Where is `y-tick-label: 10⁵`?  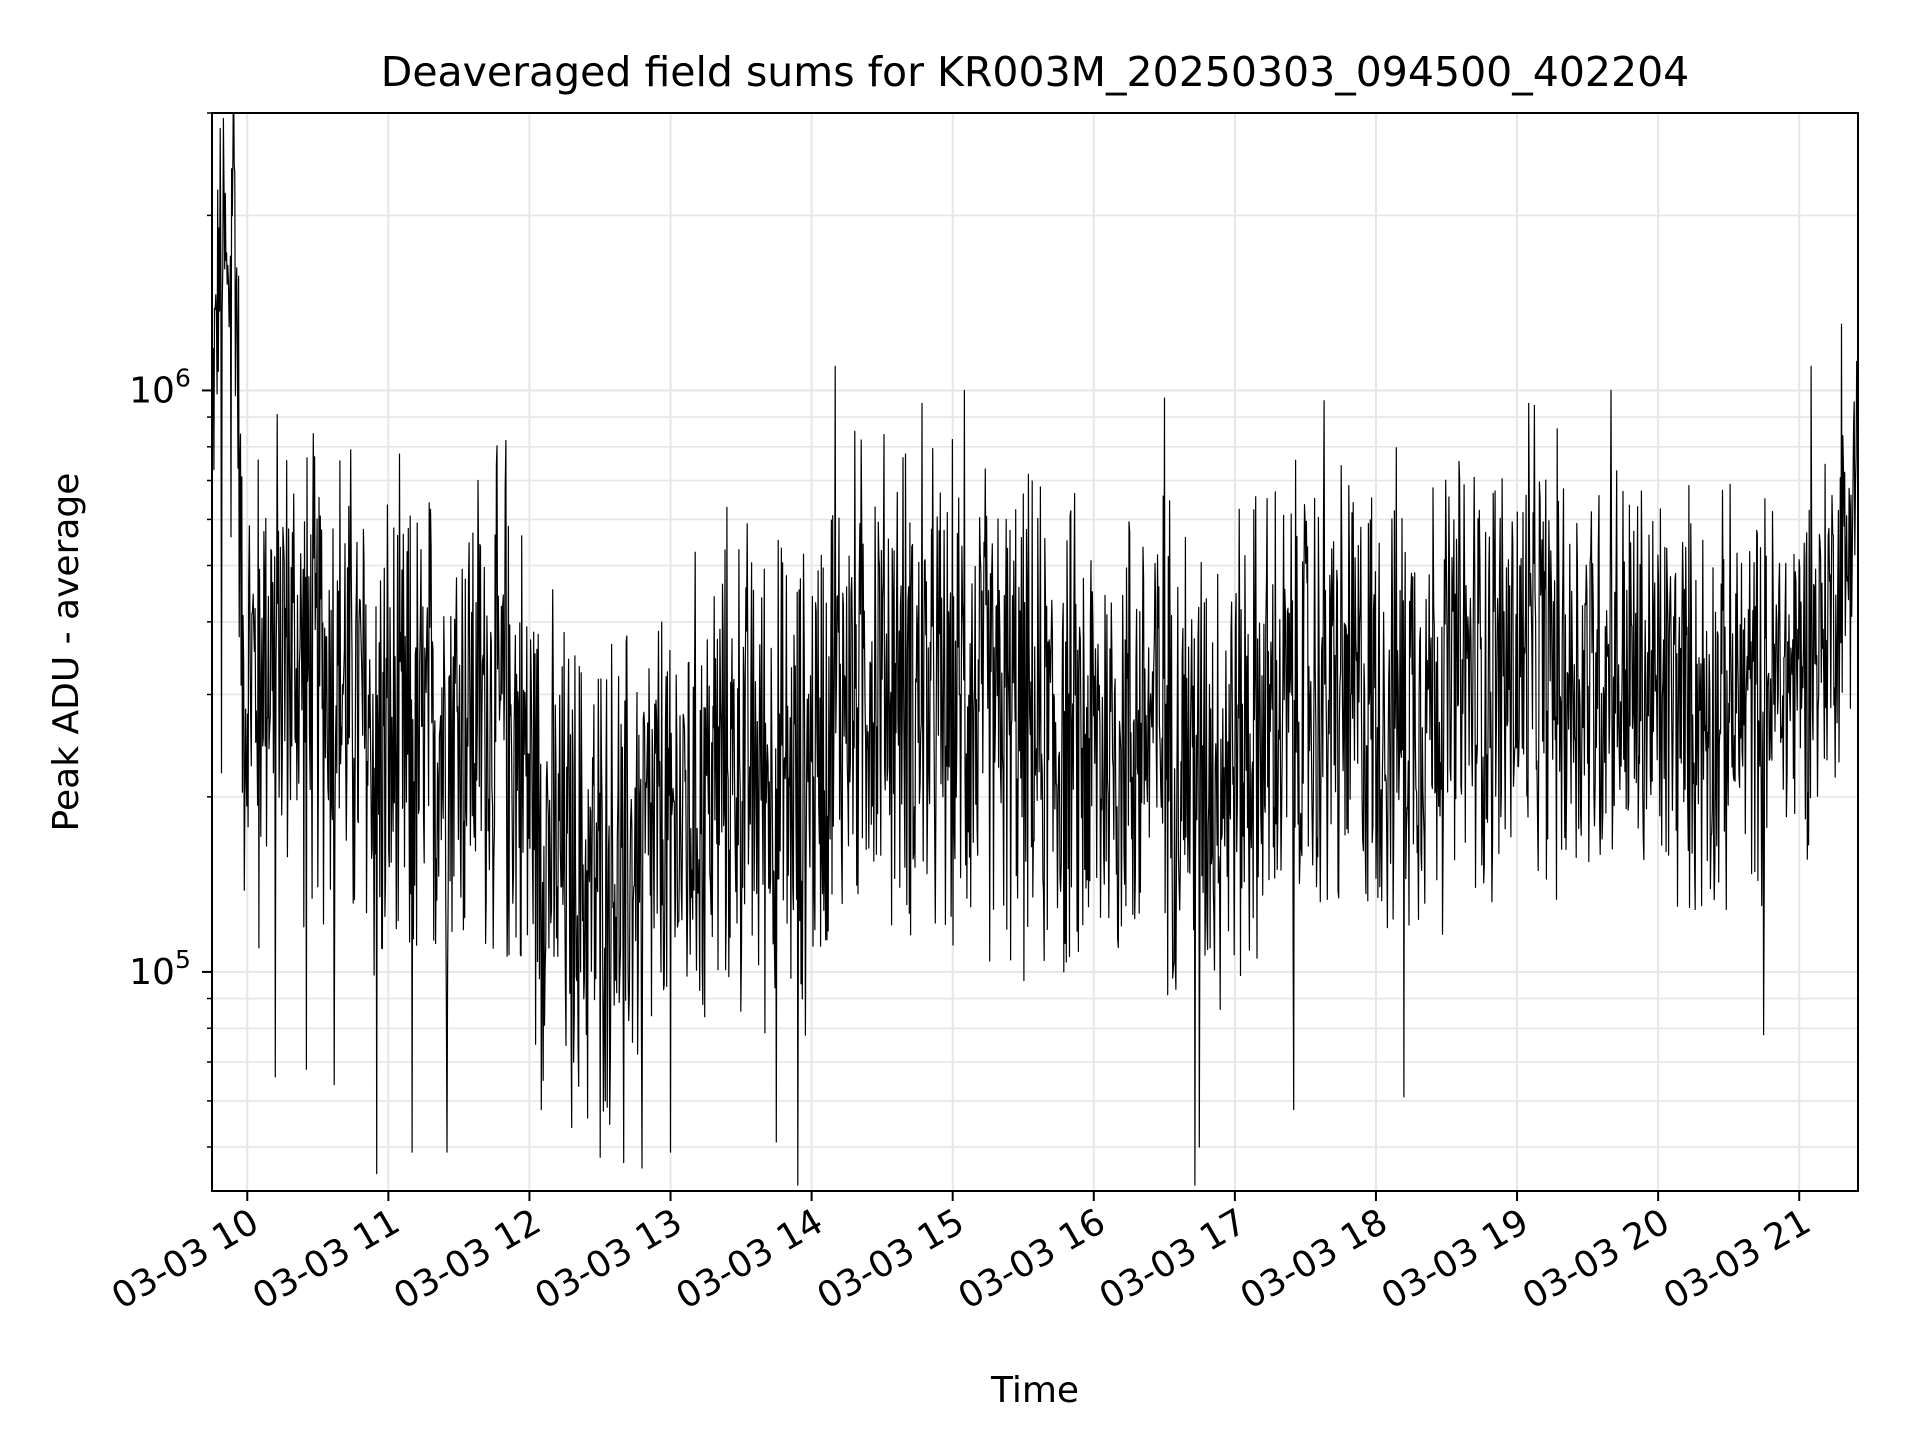 y-tick-label: 10⁵ is located at coordinates (160, 969).